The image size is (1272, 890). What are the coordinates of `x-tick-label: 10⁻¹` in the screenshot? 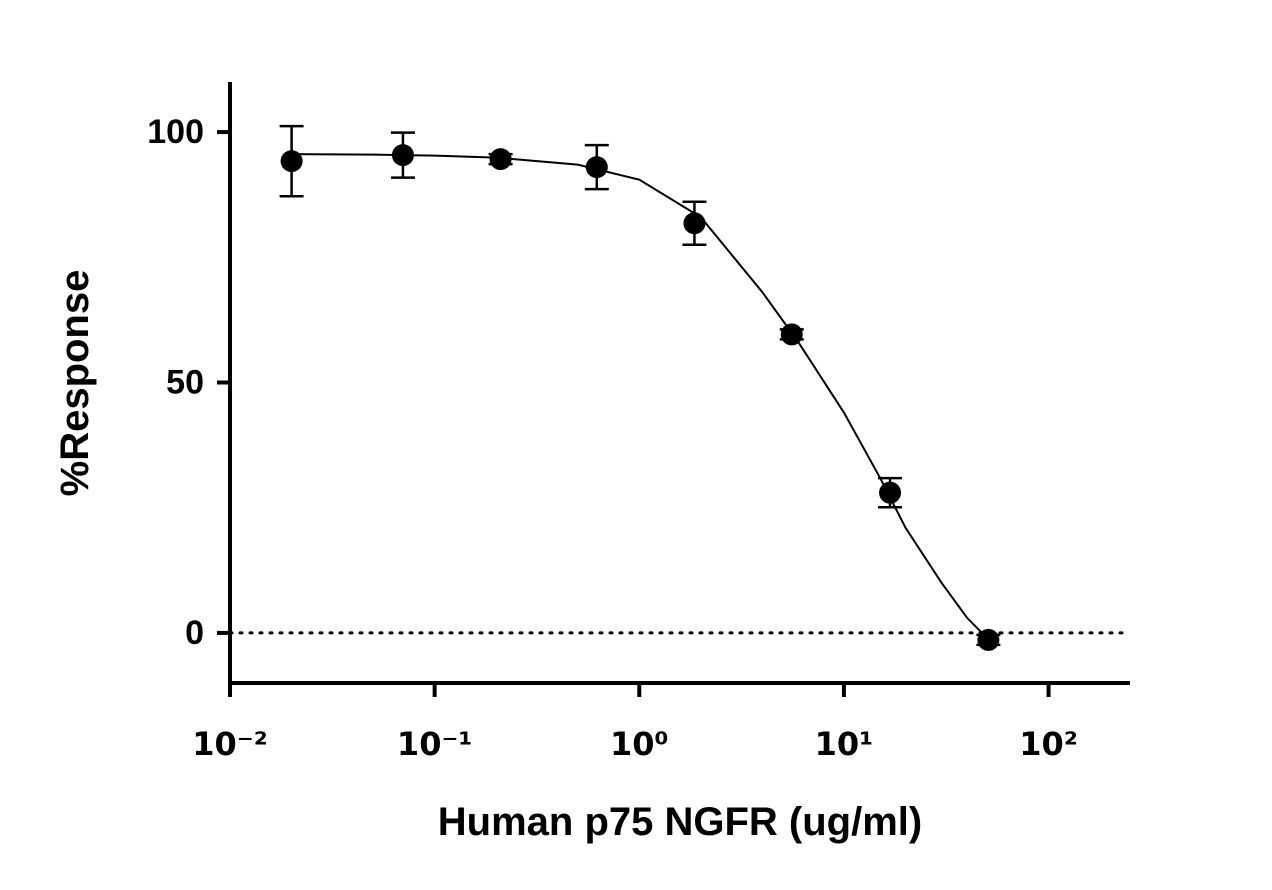 It's located at (434, 744).